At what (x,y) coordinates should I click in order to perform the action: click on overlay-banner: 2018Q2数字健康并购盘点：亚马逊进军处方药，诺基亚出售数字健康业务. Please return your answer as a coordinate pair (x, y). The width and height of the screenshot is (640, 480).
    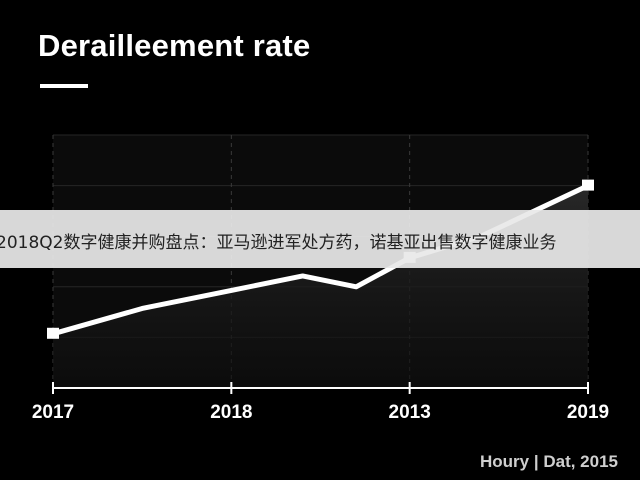
    Looking at the image, I should click on (320, 239).